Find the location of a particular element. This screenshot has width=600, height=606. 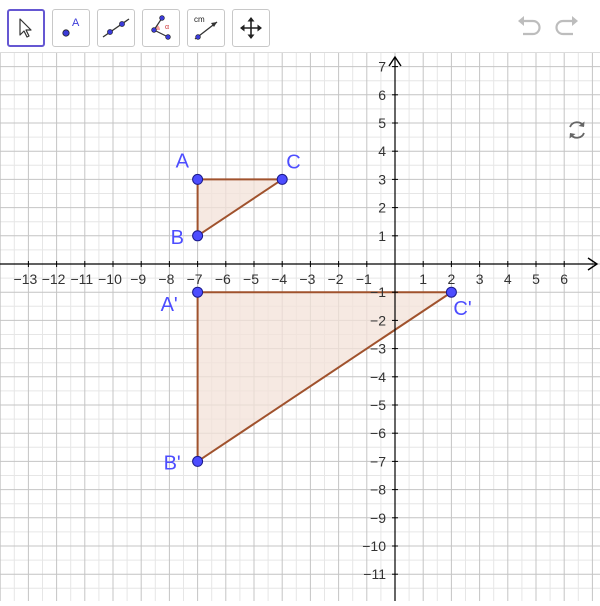

point-tool-label: A is located at coordinates (76, 23).